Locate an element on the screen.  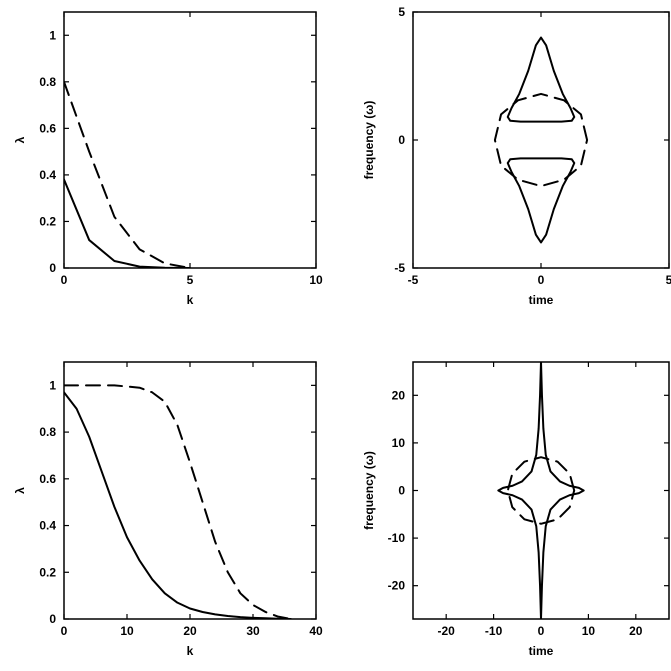
x-tick-label: 30 is located at coordinates (253, 631).